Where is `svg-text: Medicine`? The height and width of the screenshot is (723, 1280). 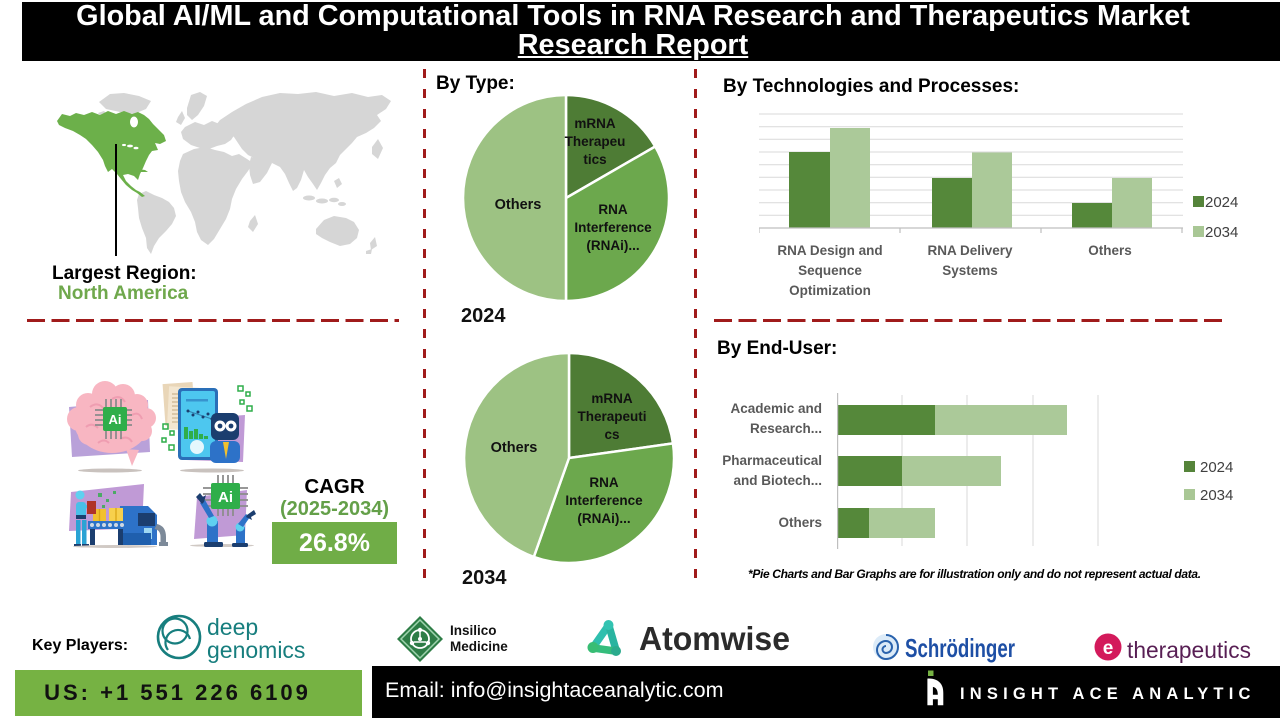
svg-text: Medicine is located at coordinates (479, 646).